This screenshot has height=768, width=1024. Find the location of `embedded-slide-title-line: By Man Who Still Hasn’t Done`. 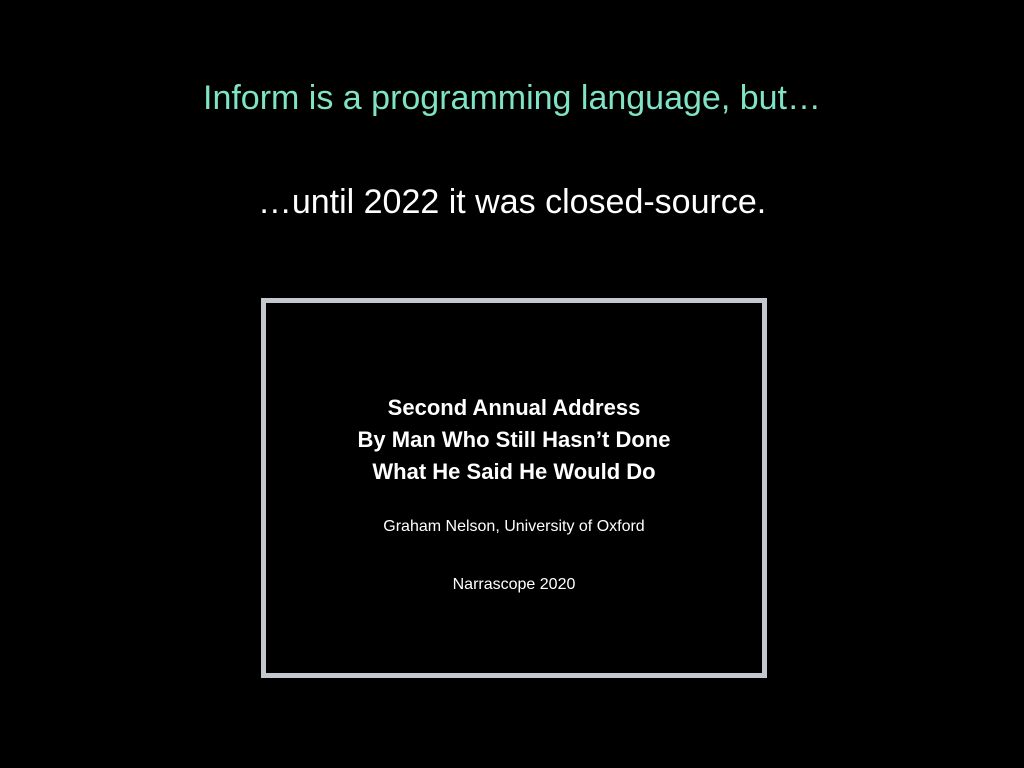

embedded-slide-title-line: By Man Who Still Hasn’t Done is located at coordinates (514, 439).